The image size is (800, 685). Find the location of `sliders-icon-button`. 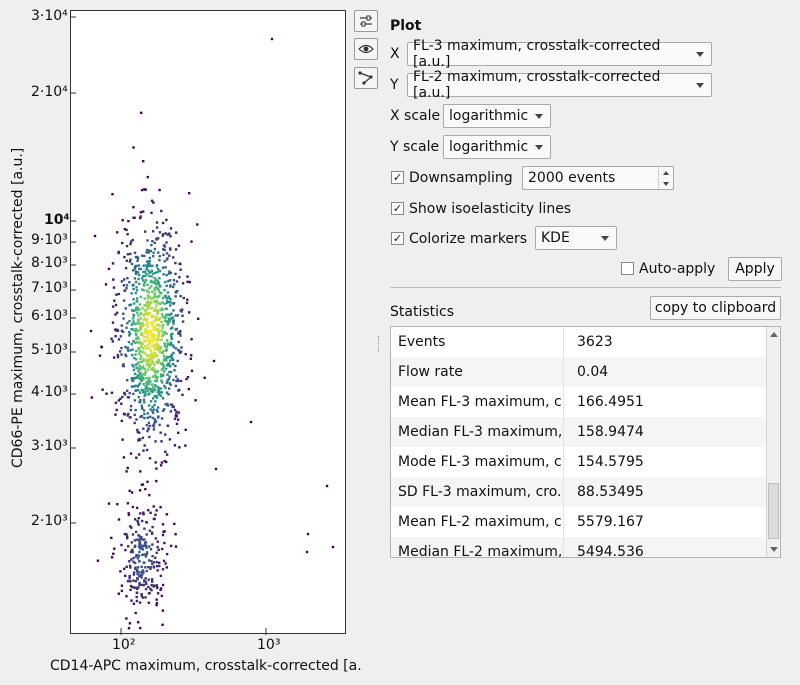

sliders-icon-button is located at coordinates (366, 21).